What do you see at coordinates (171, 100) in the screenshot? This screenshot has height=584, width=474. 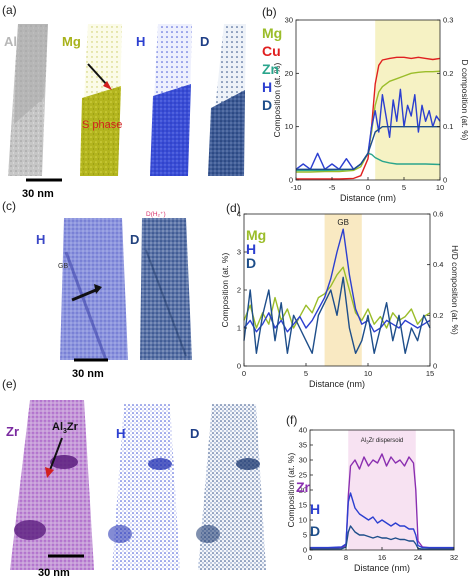 I see `h-atom-map-a` at bounding box center [171, 100].